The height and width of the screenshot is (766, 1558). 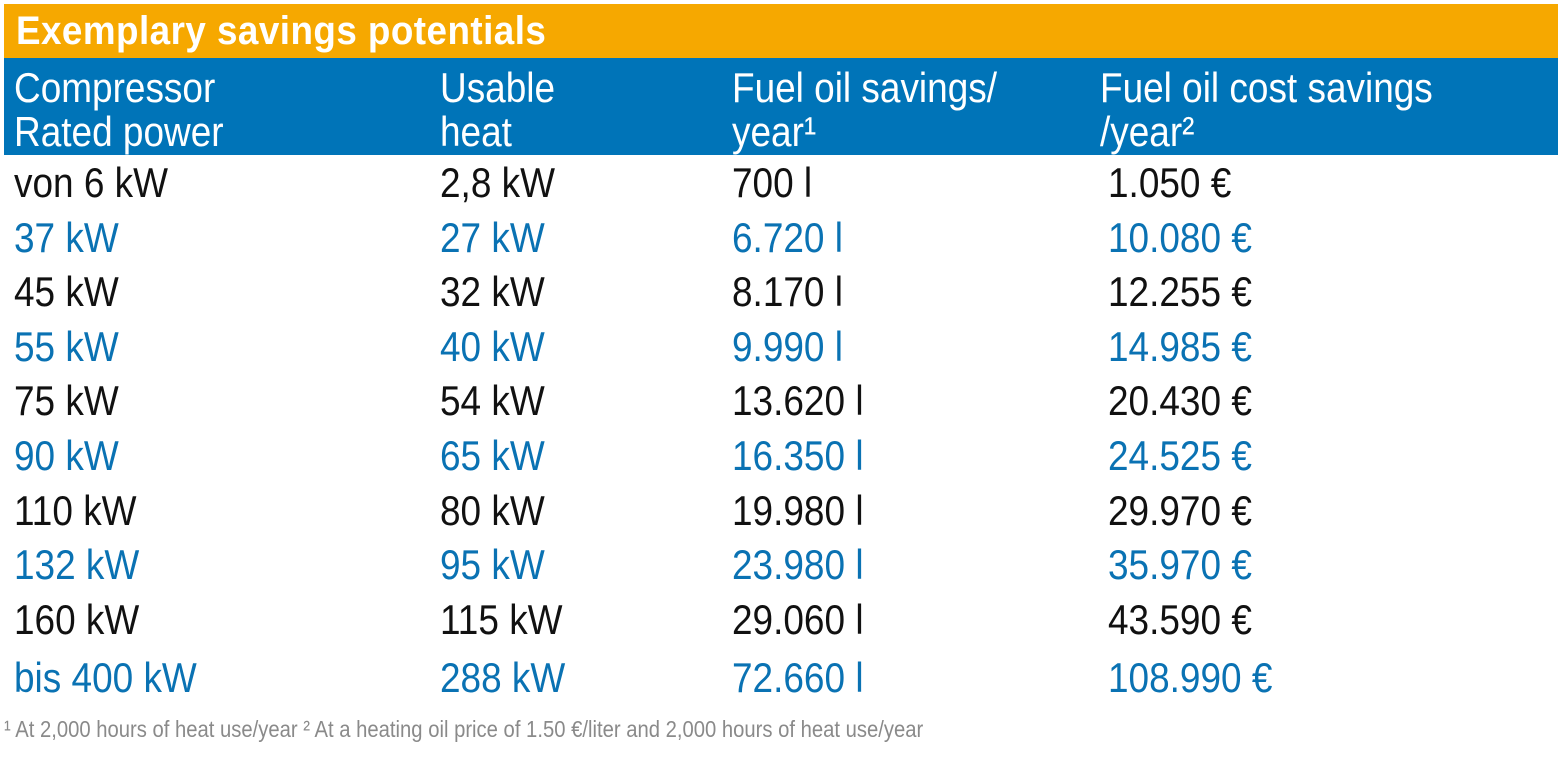 What do you see at coordinates (492, 292) in the screenshot?
I see `cell-usable-heat: 32 kW` at bounding box center [492, 292].